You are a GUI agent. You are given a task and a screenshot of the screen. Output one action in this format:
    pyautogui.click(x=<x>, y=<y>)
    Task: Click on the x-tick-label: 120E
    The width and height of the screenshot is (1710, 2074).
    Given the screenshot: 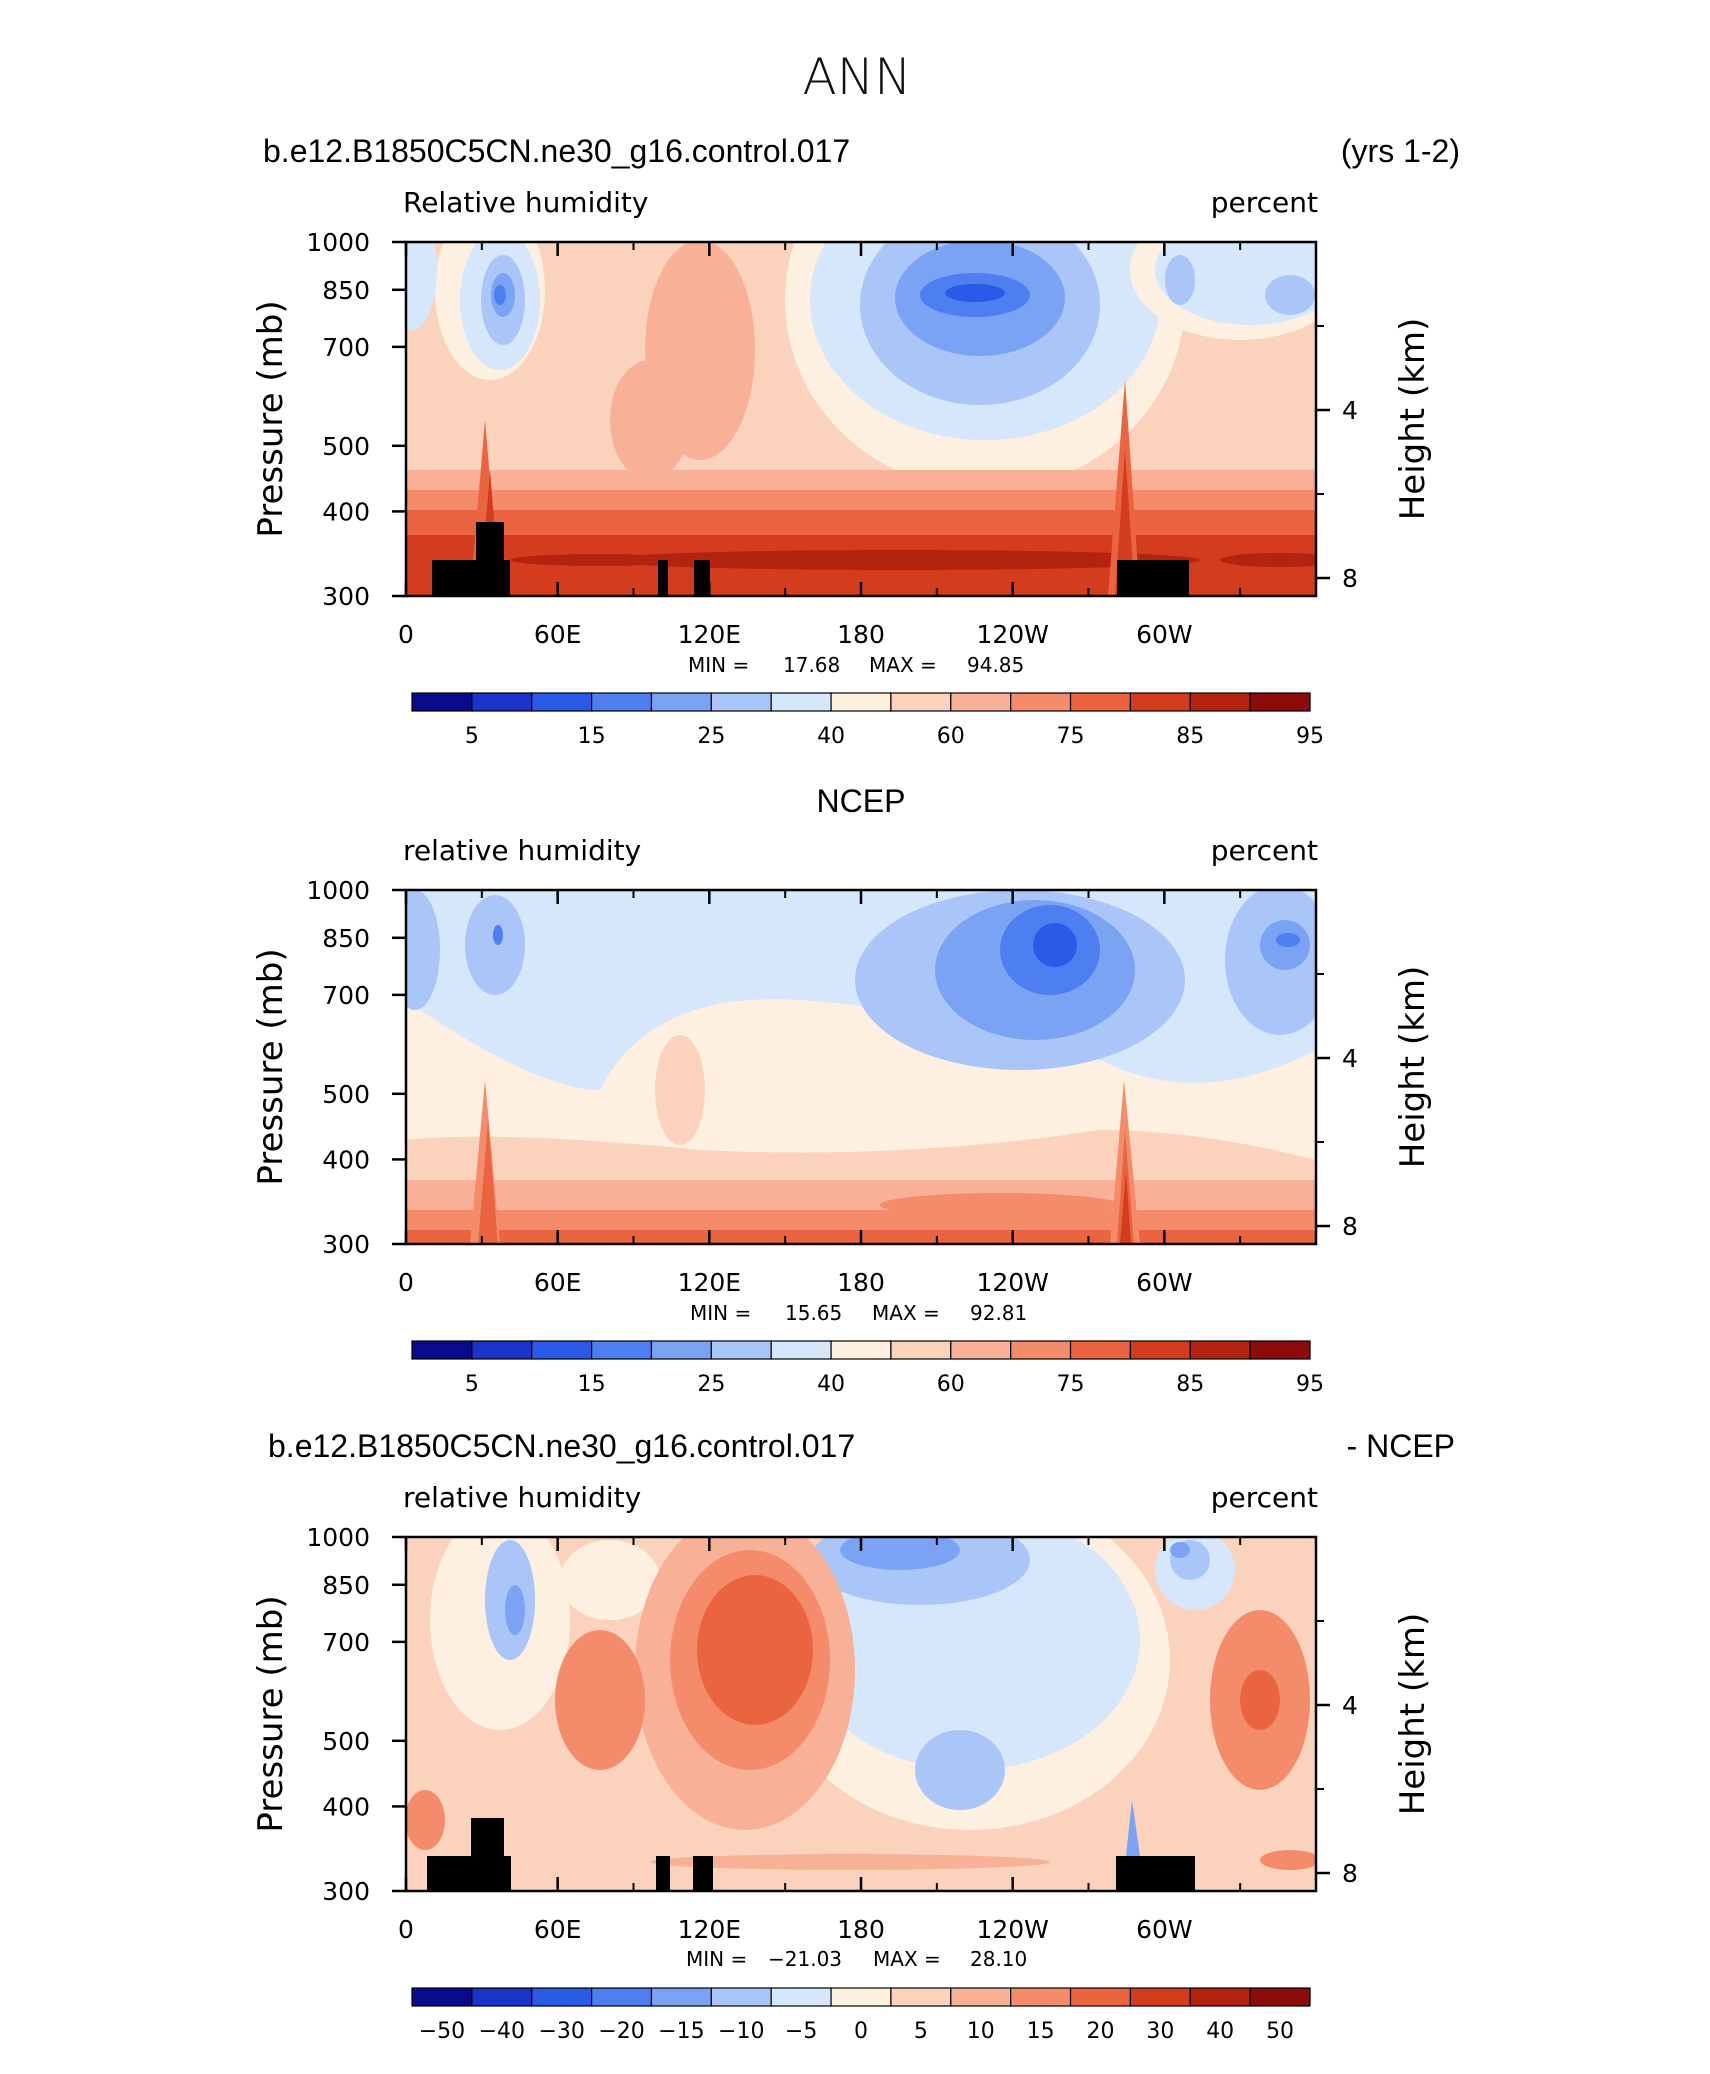 What is the action you would take?
    pyautogui.click(x=710, y=1282)
    